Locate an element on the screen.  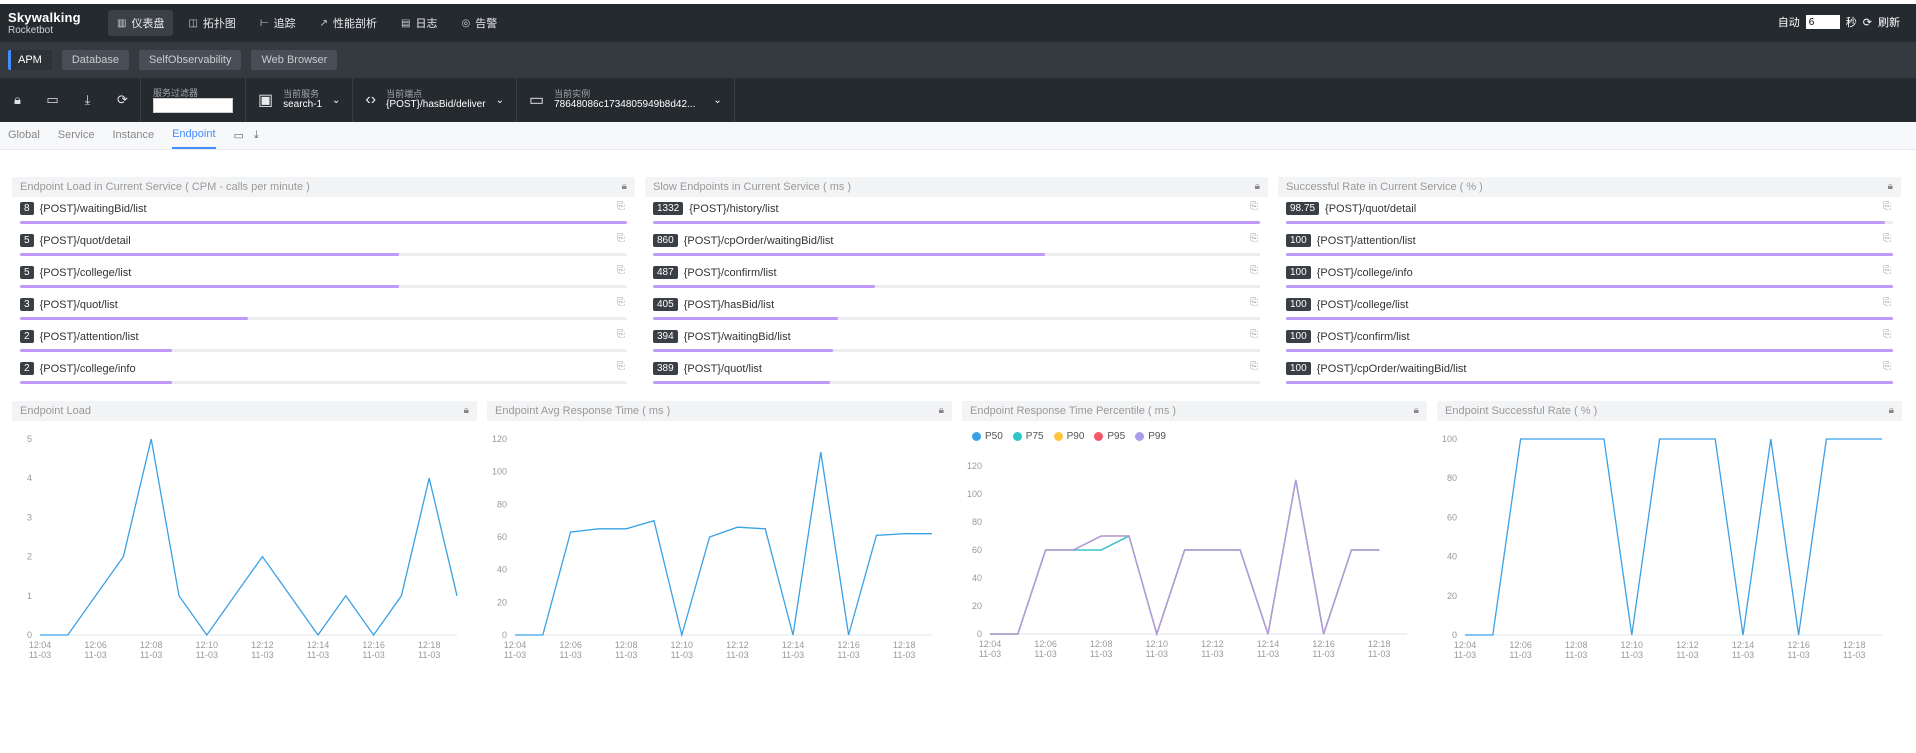
nav-item-4: ▤ 日志 is located at coordinates (419, 23).